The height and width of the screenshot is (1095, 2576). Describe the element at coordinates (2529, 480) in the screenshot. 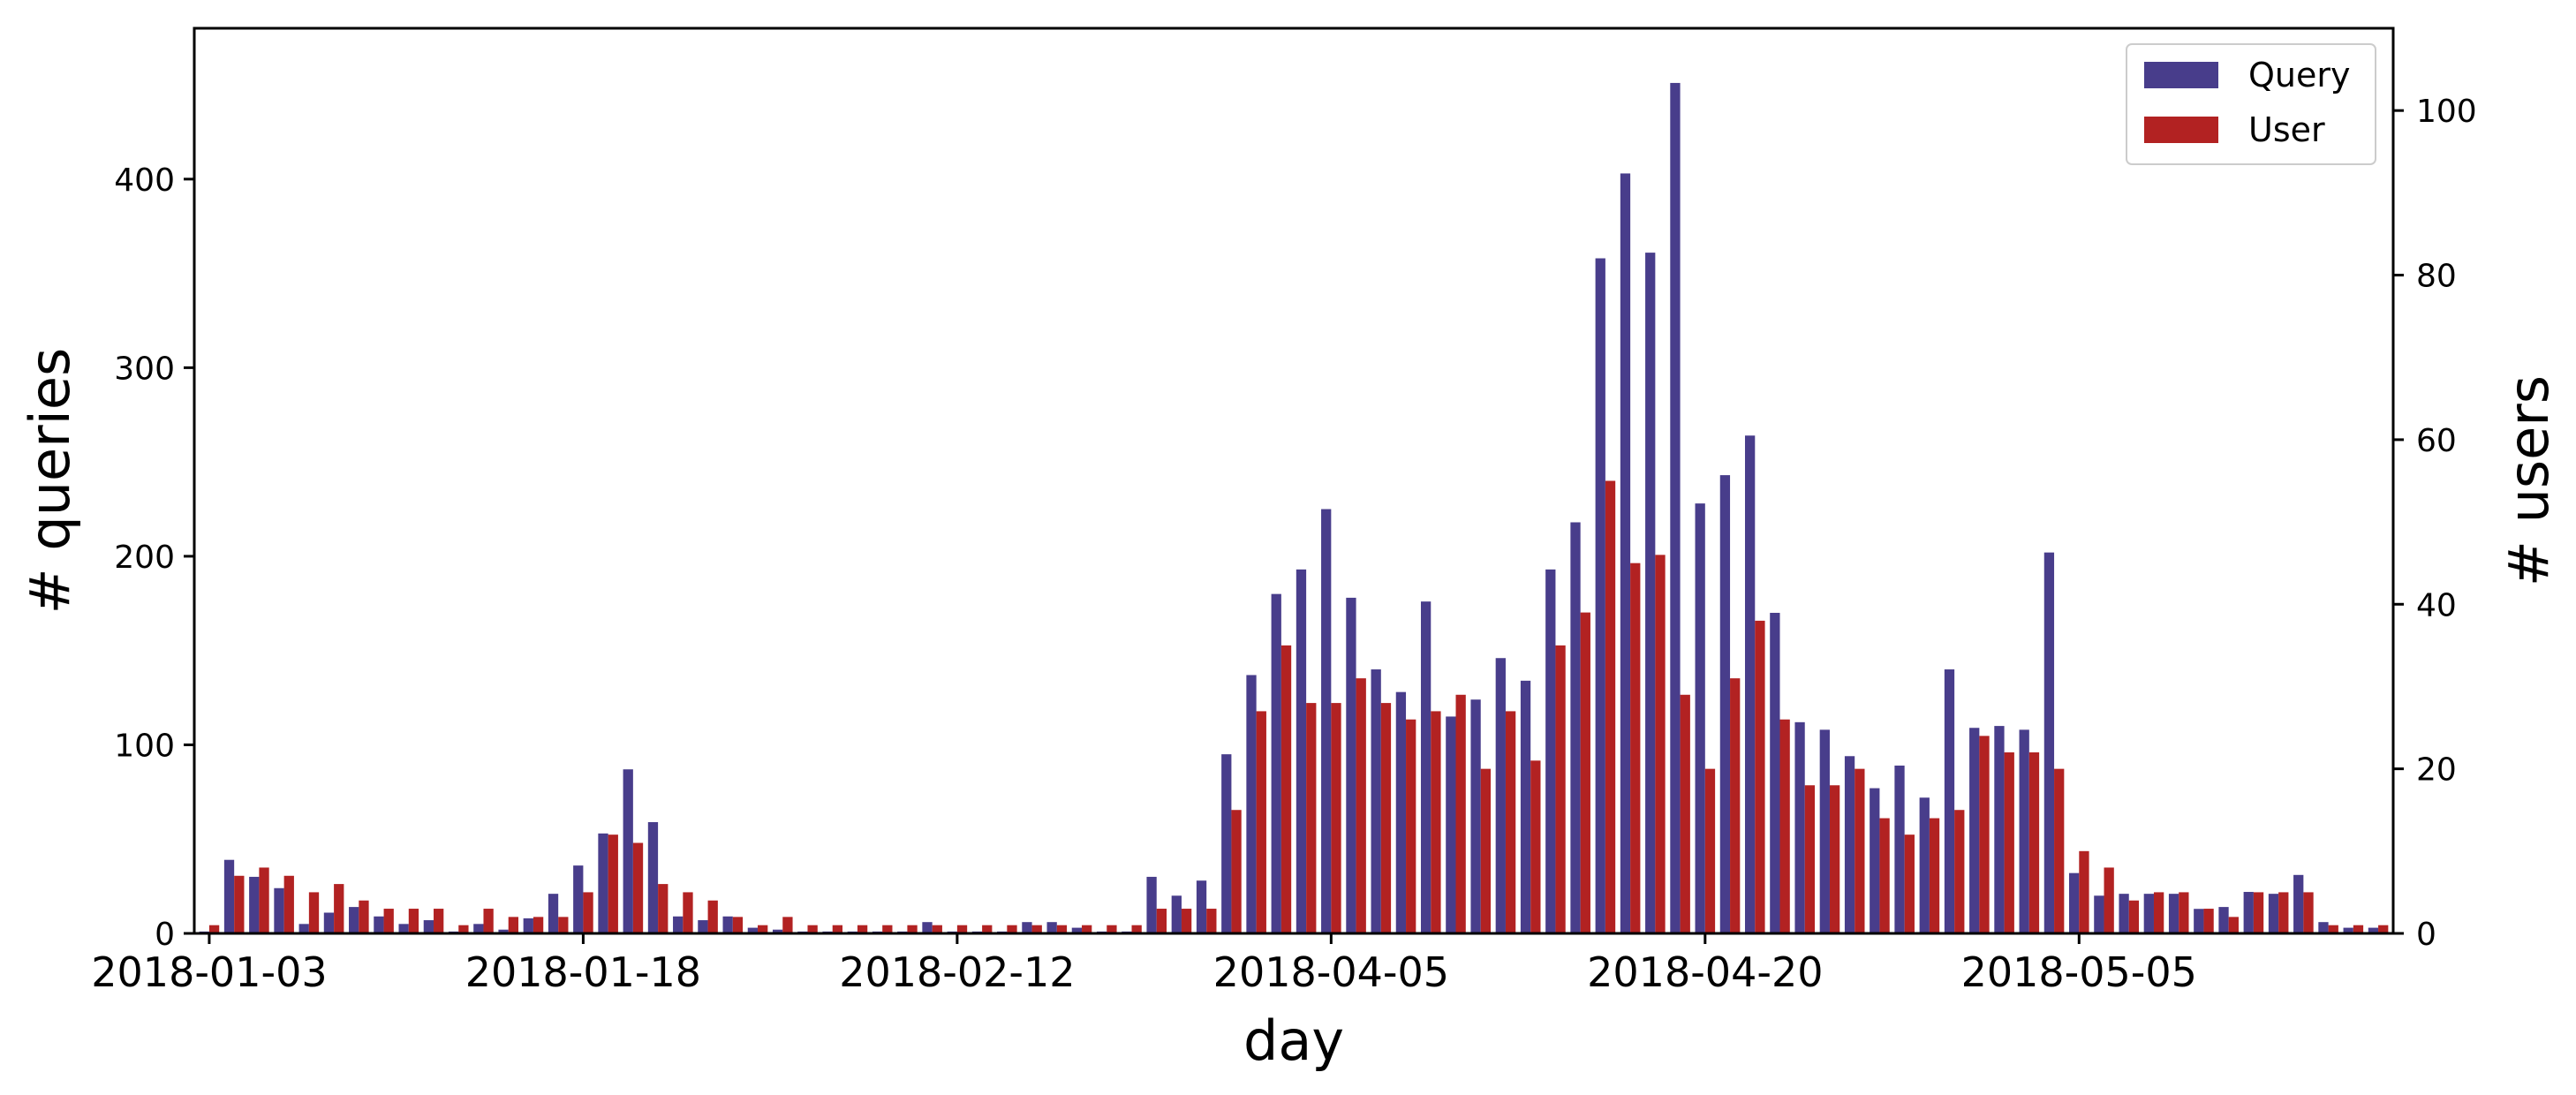

I see `right-axis-title: # users` at that location.